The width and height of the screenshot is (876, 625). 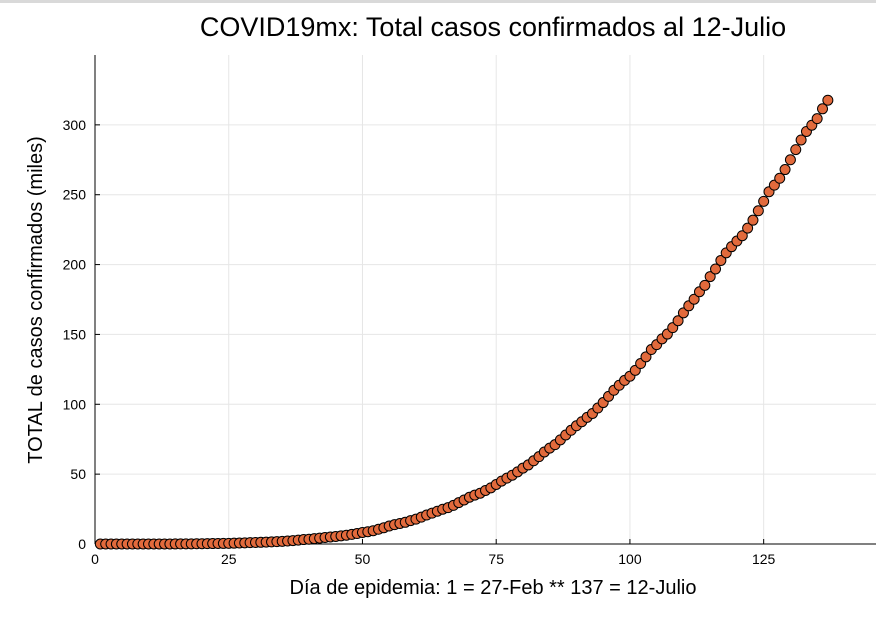 What do you see at coordinates (78, 474) in the screenshot?
I see `y-tick-label: 50` at bounding box center [78, 474].